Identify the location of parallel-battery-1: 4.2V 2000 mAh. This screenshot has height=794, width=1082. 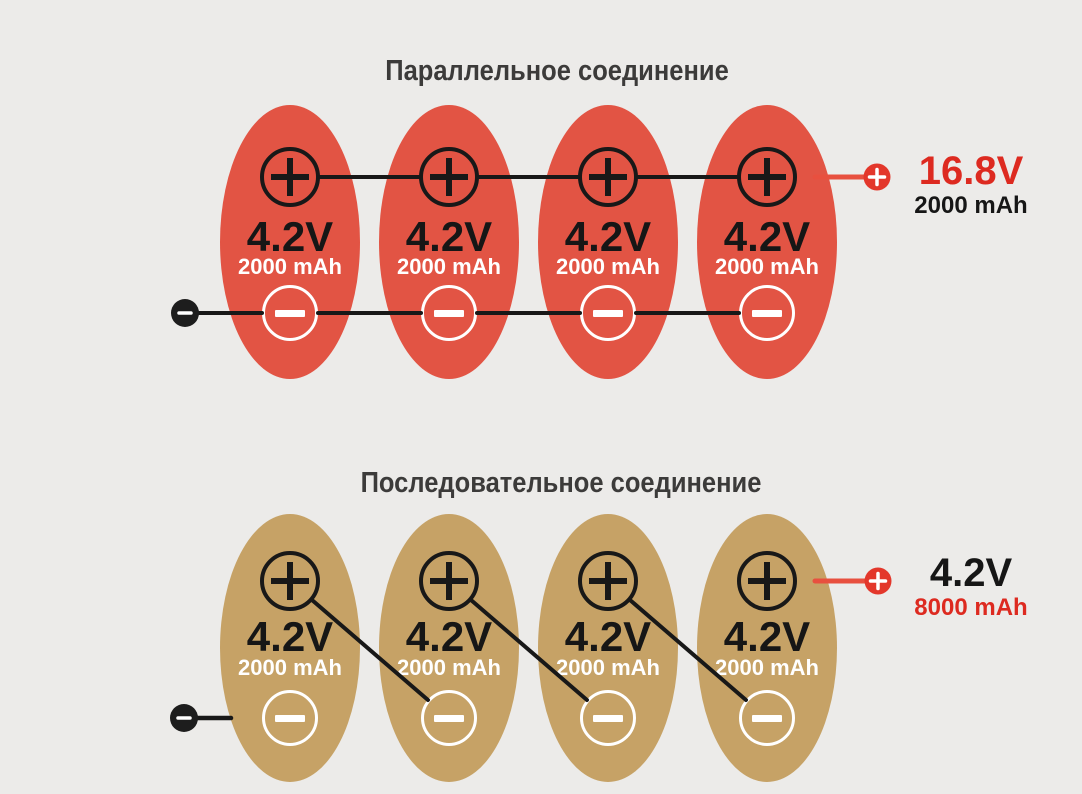
(290, 242).